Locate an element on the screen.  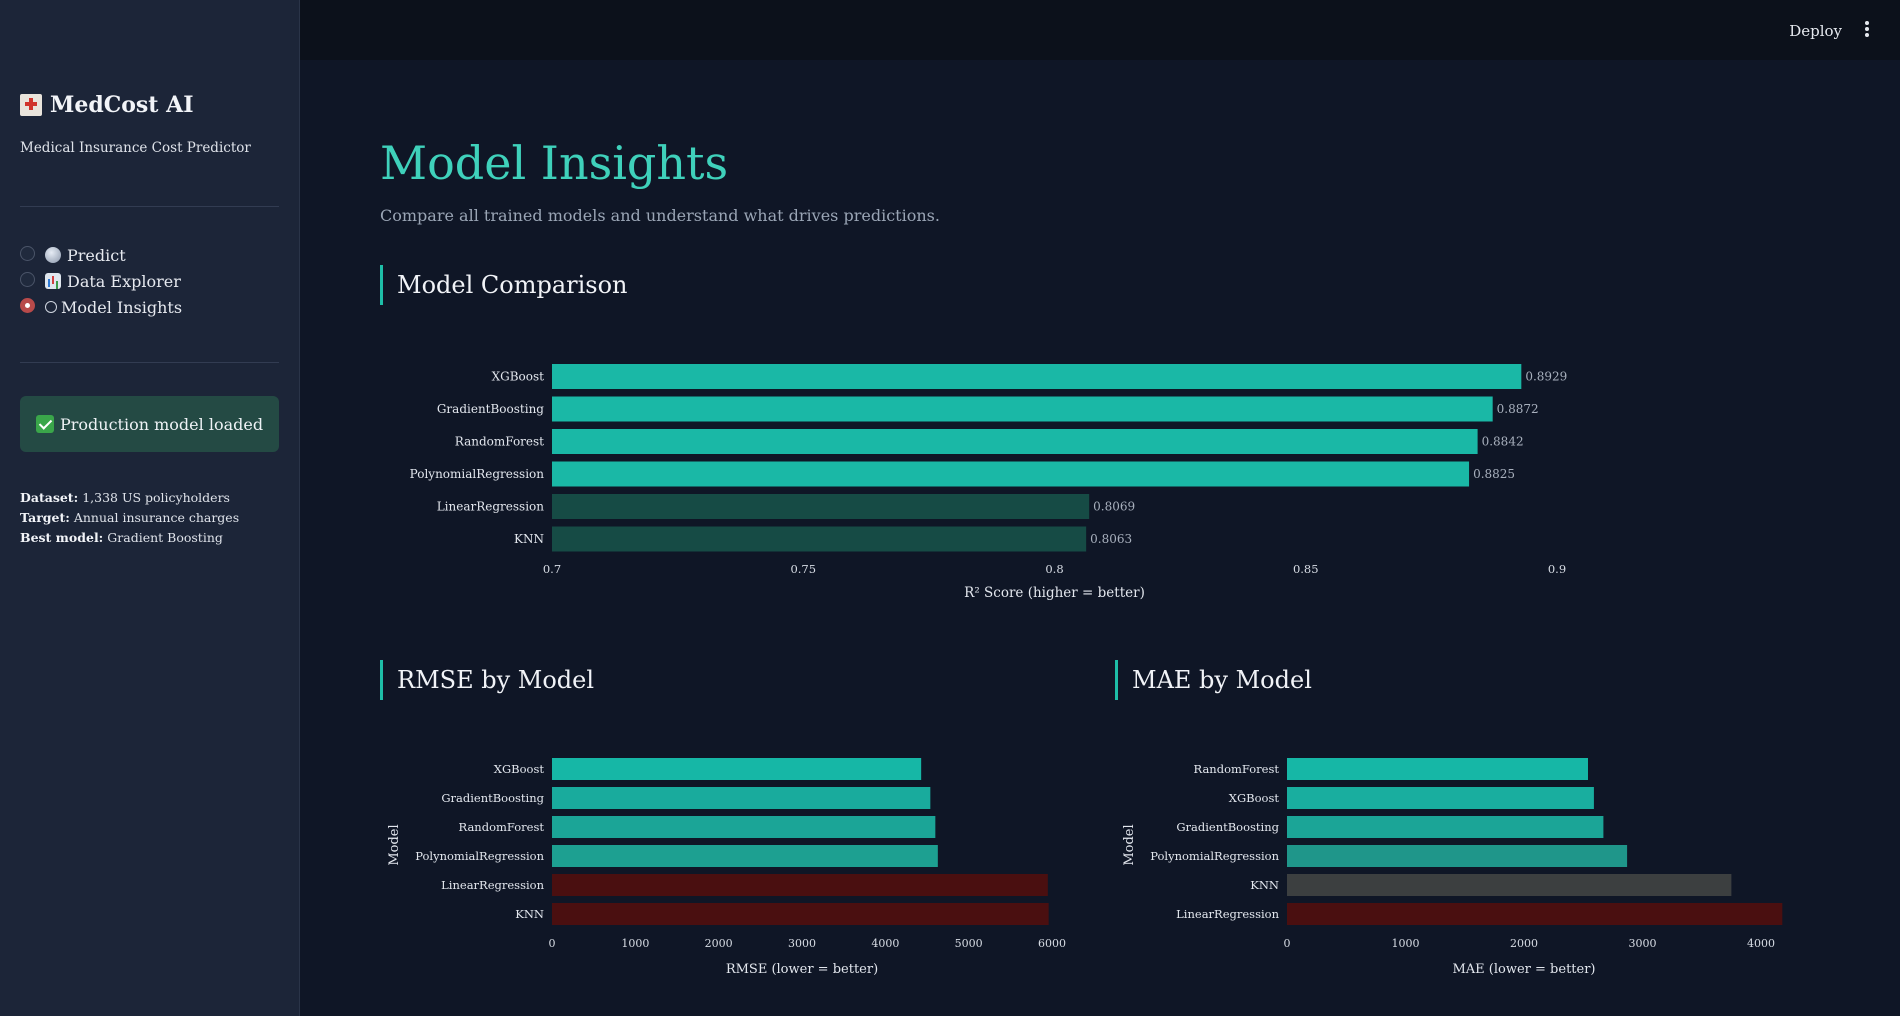
page-nav: Predict Data Explorer Model Insights is located at coordinates (101, 281).